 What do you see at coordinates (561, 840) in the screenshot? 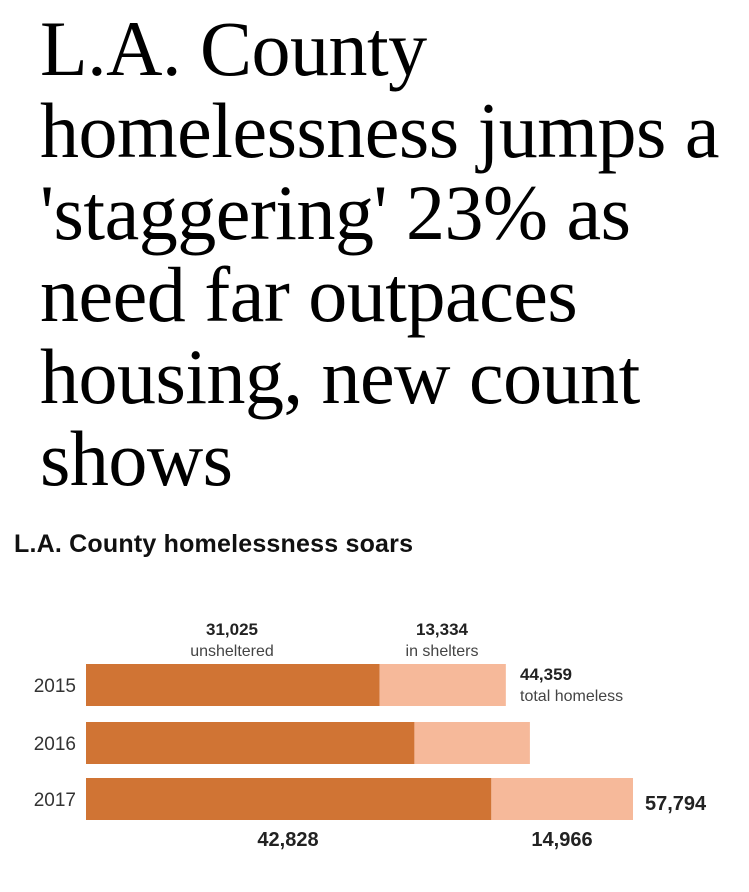
I see `bottom-sheltered-value: 14,966` at bounding box center [561, 840].